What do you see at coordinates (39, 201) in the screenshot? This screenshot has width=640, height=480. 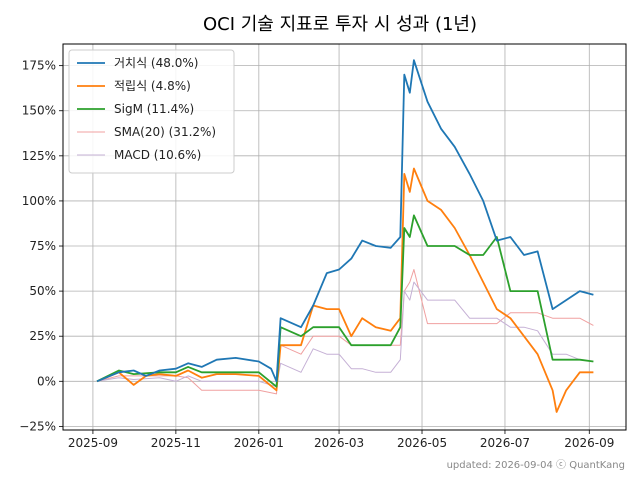 I see `y-tick-label: 100%` at bounding box center [39, 201].